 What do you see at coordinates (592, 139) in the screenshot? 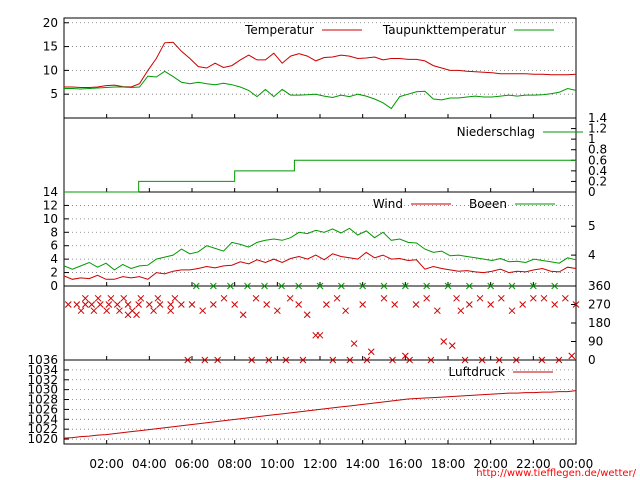
I see `y-tick-label-right: 1` at bounding box center [592, 139].